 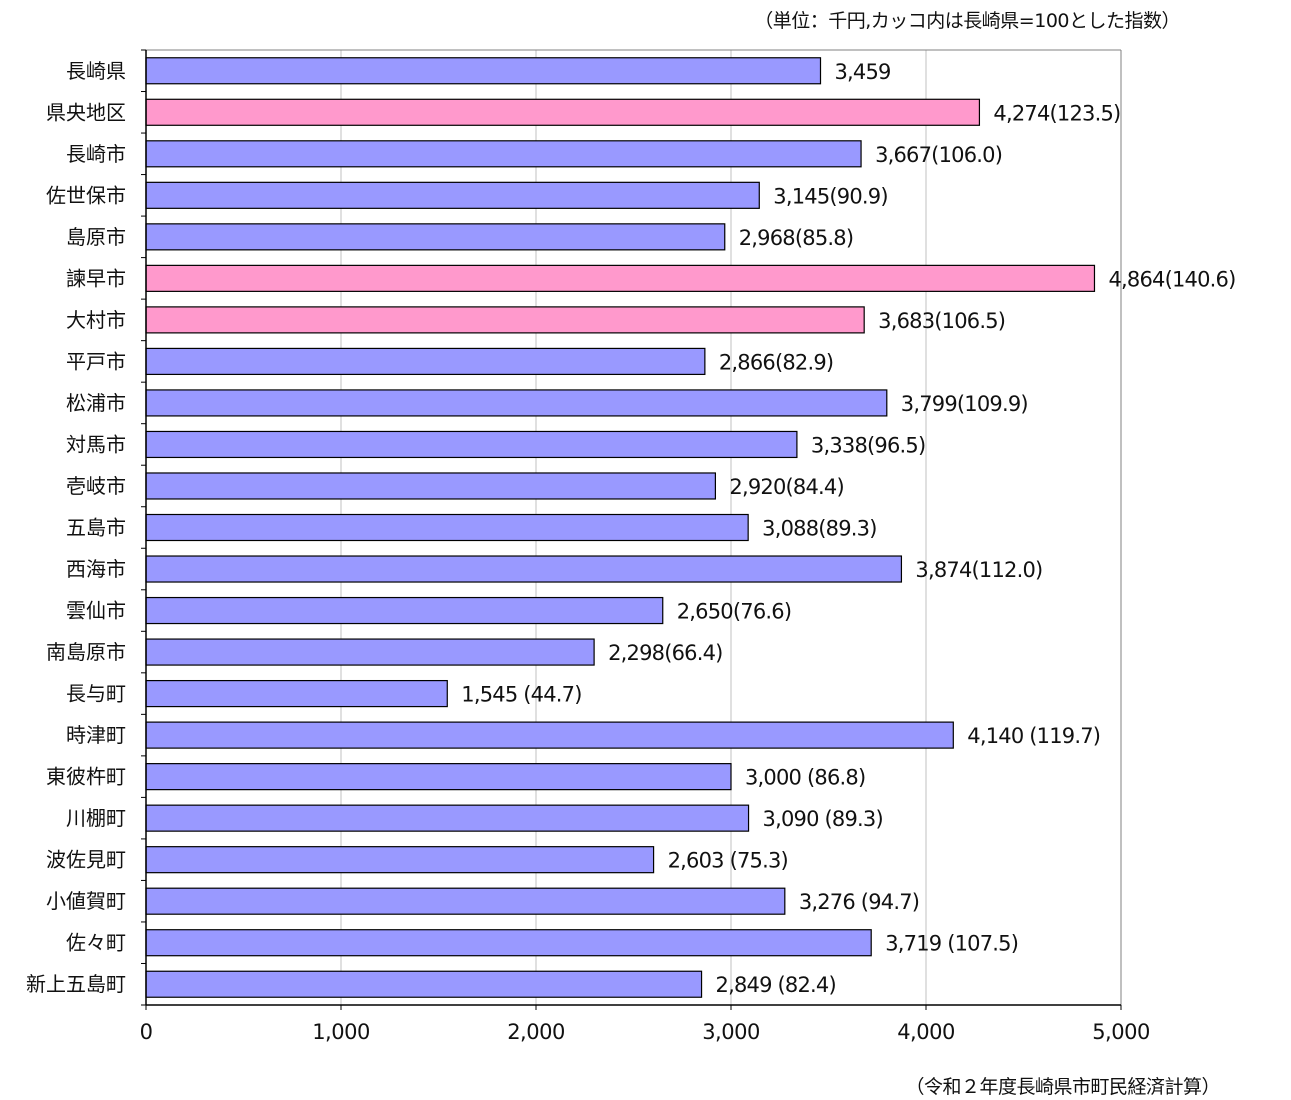 I want to click on data-label: 3,874(112.0), so click(x=978, y=570).